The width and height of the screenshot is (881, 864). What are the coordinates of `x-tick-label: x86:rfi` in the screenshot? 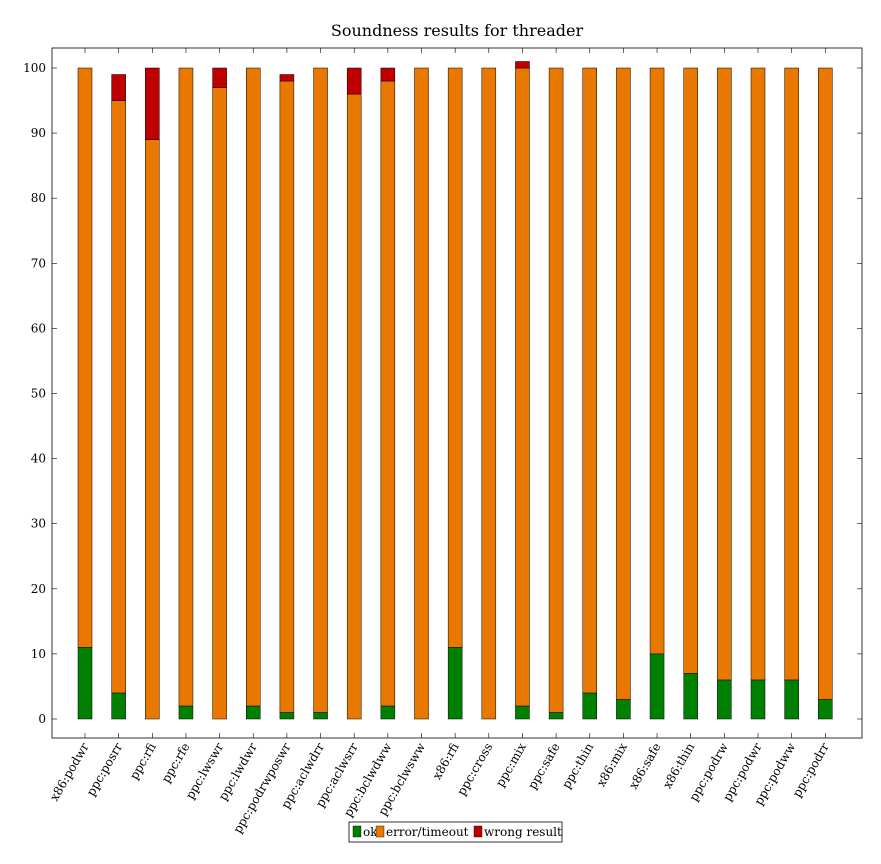 It's located at (446, 761).